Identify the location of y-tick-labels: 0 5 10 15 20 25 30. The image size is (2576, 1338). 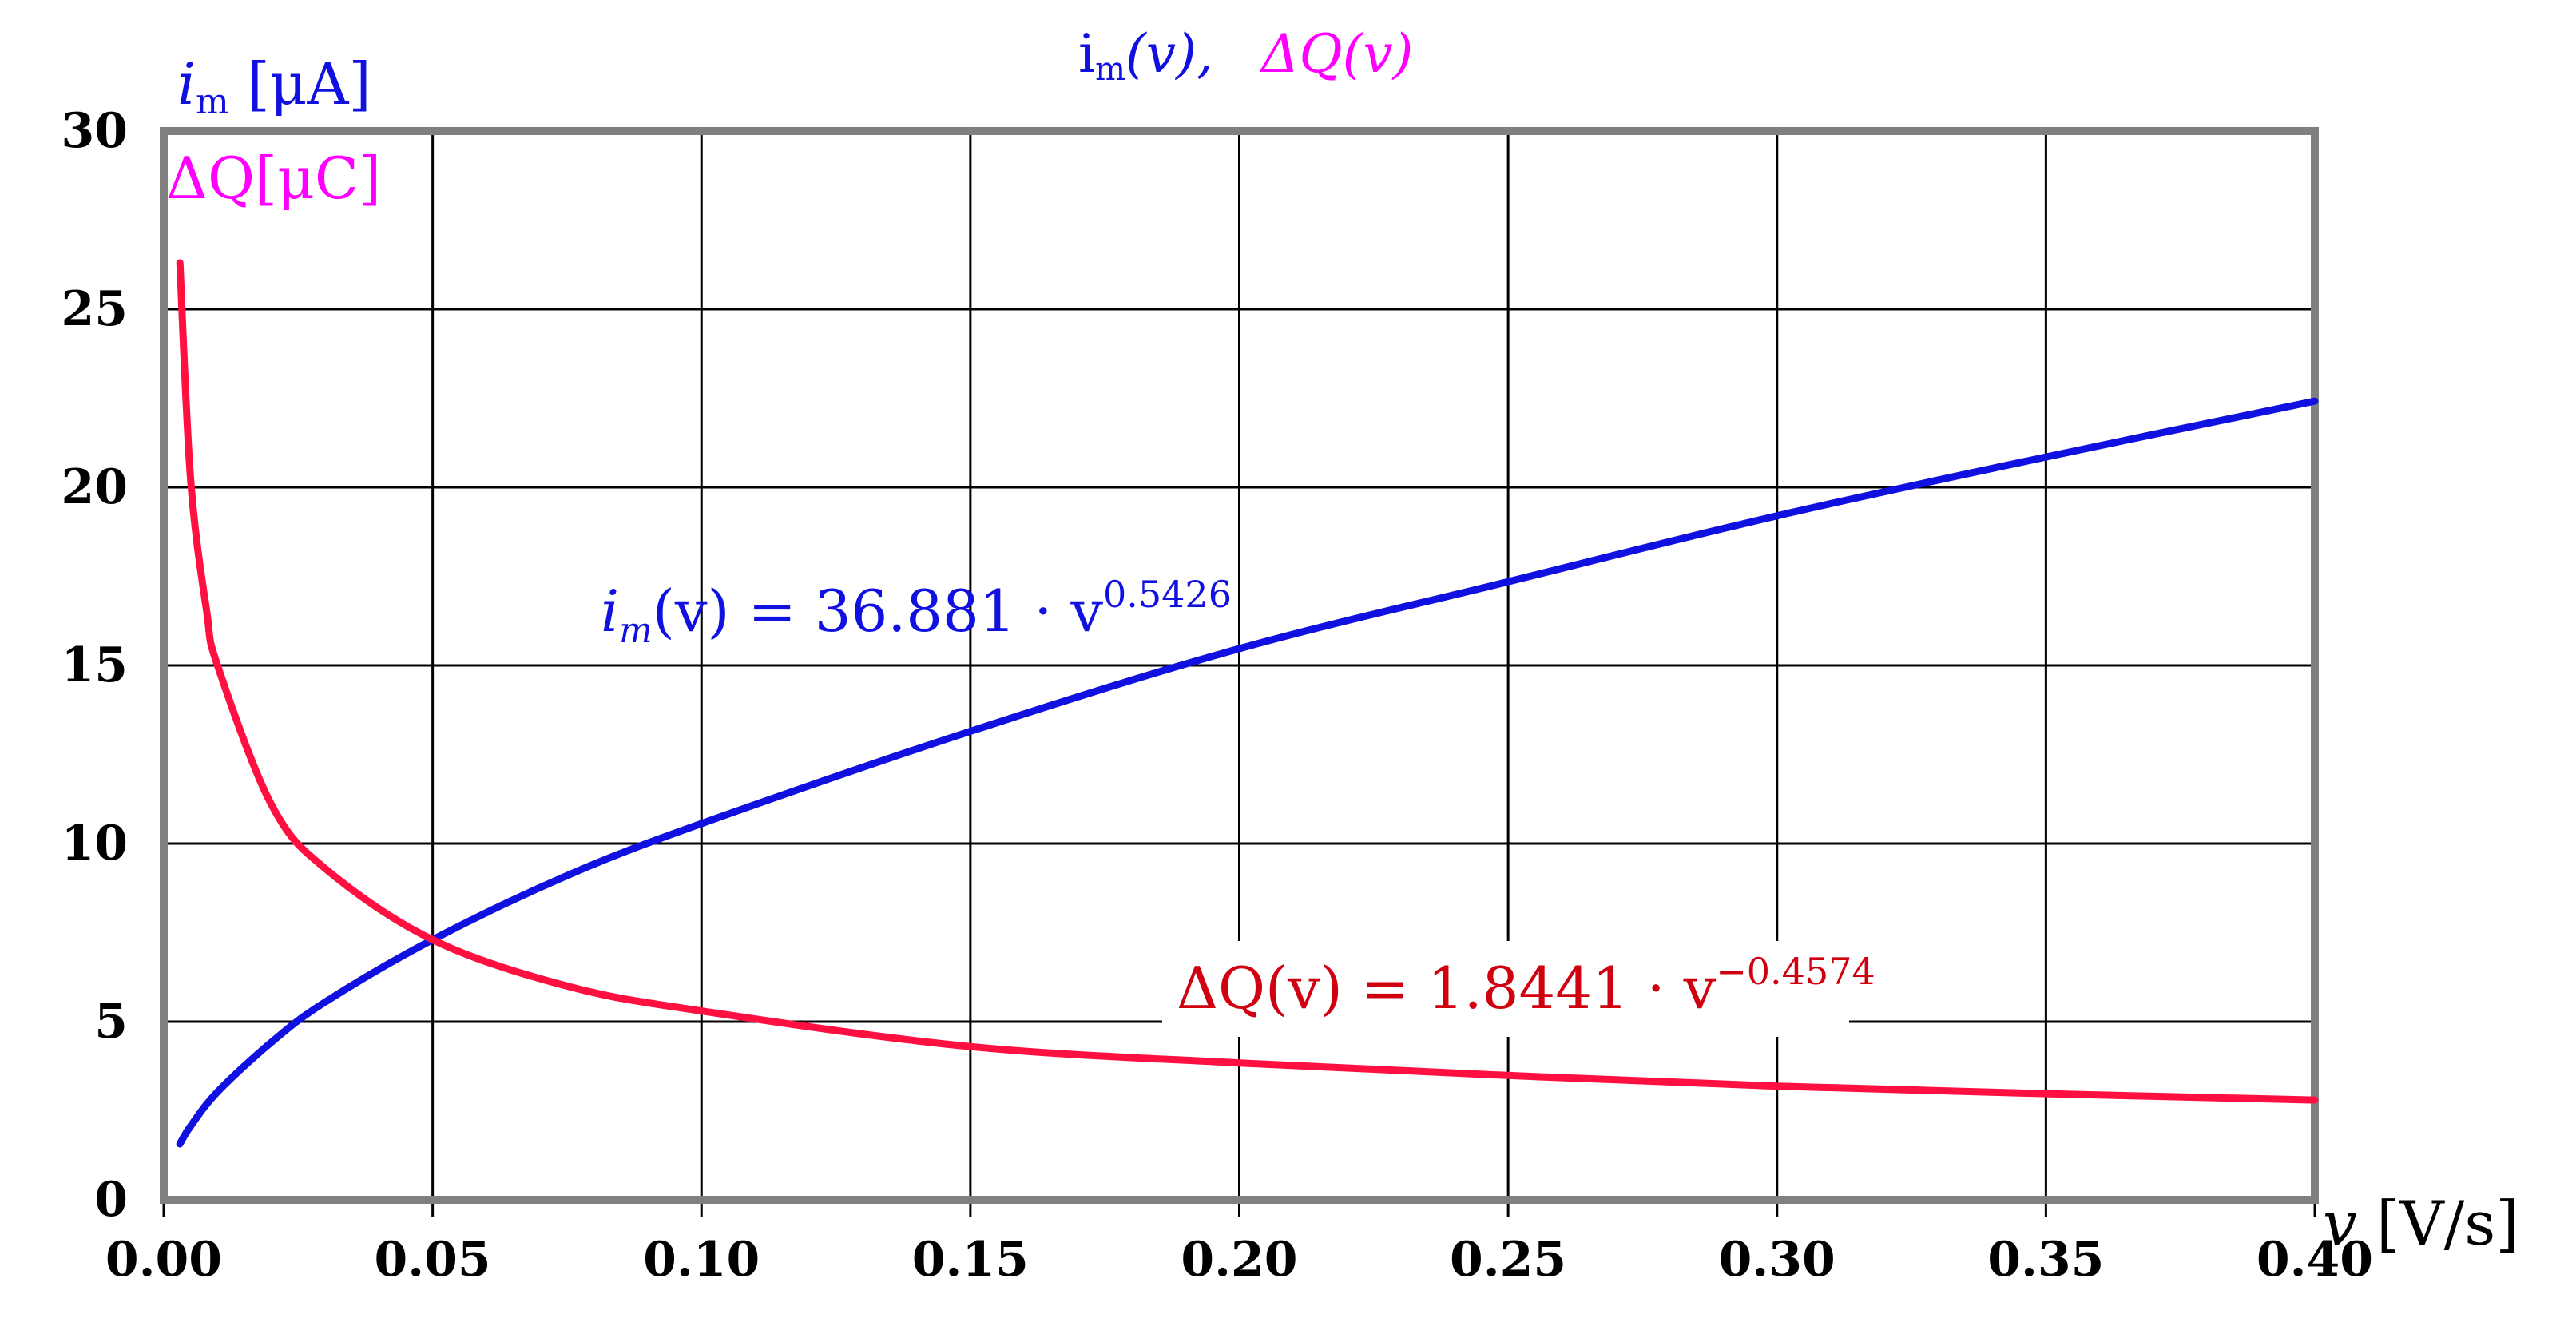
(95, 665).